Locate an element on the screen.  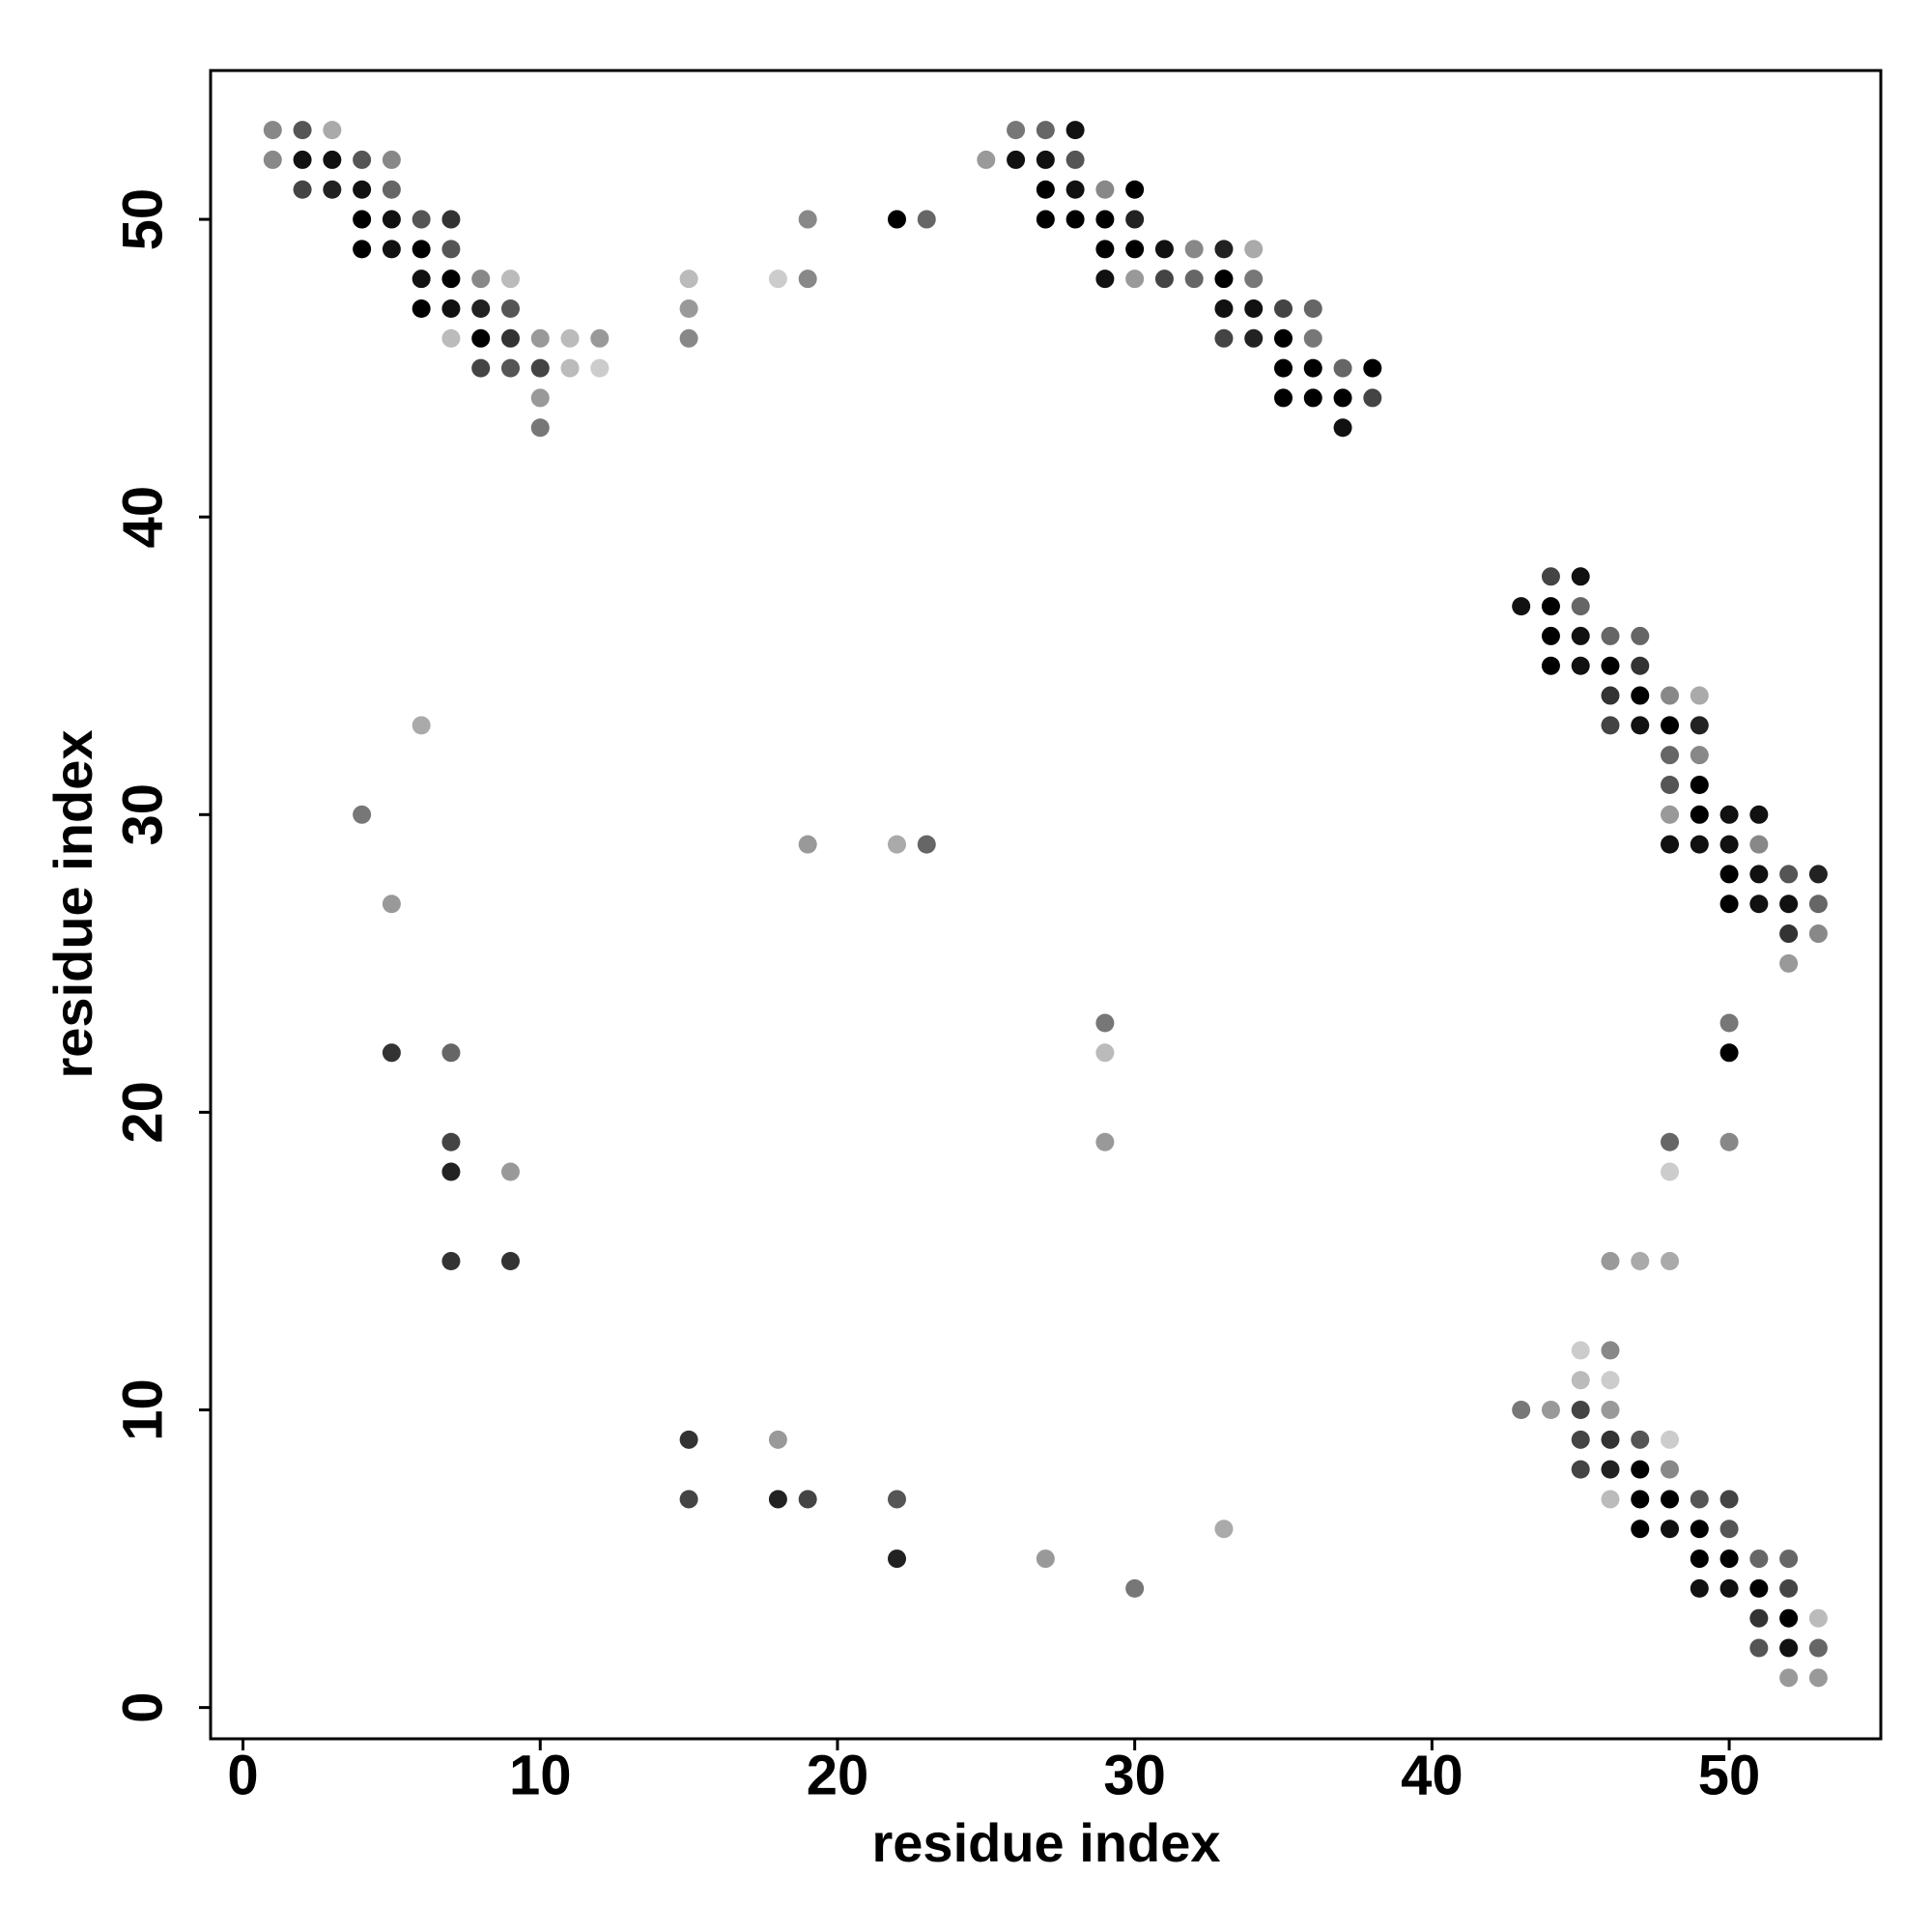
y-tick-label: 20 is located at coordinates (142, 1112).